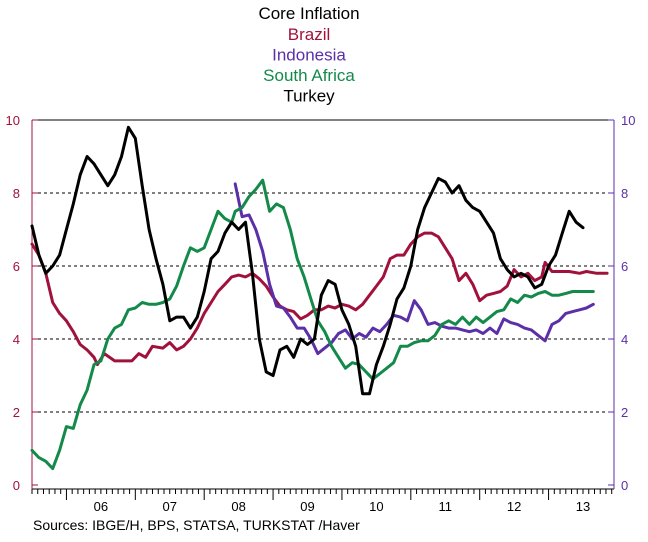  What do you see at coordinates (13, 120) in the screenshot?
I see `left-tick-label-10: 10` at bounding box center [13, 120].